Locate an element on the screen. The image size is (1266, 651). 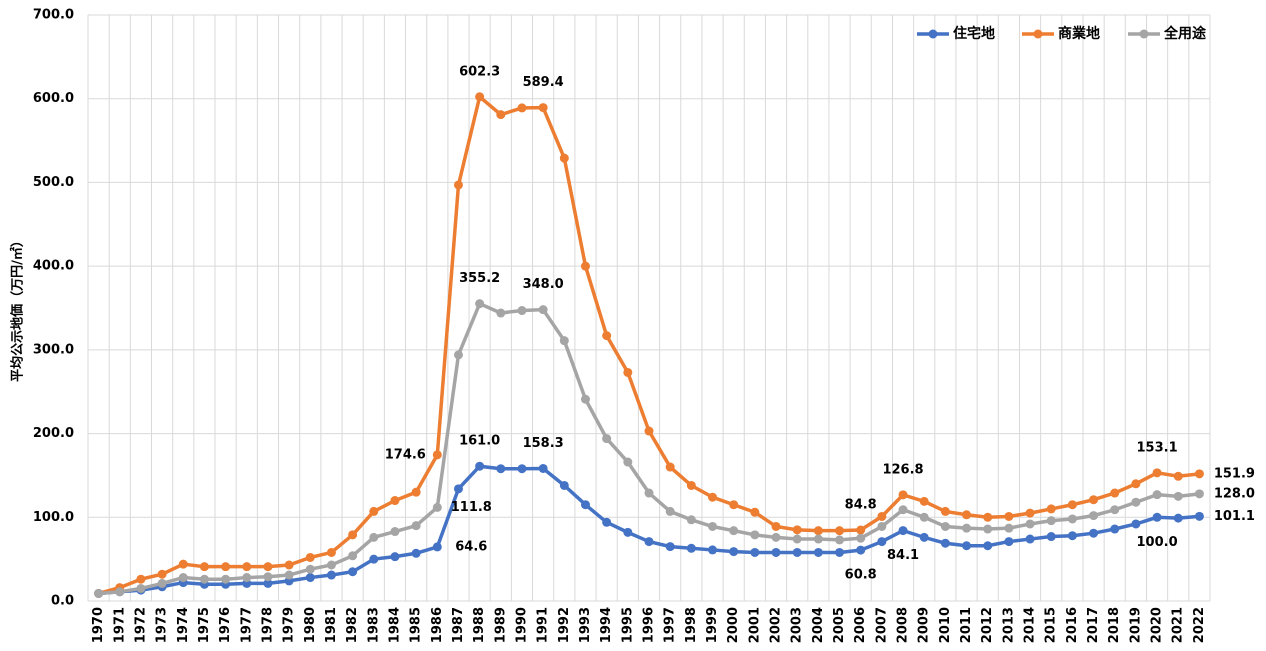
x-tick-label: 1985 is located at coordinates (416, 625).